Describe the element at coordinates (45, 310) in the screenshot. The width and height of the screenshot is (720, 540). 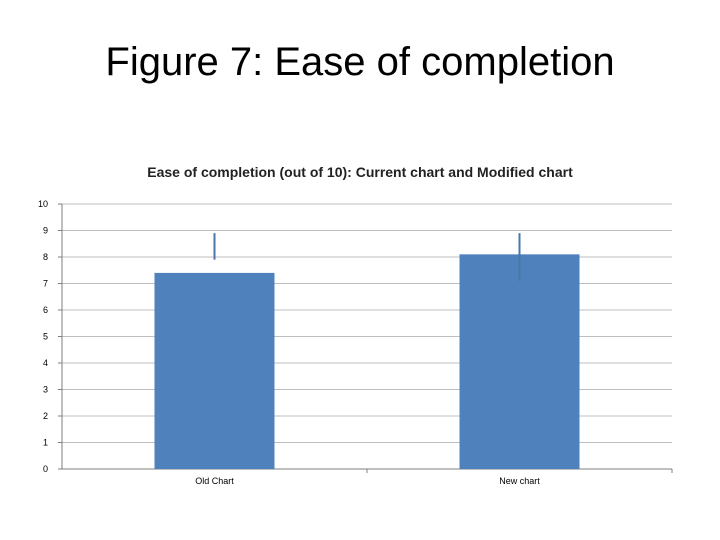
I see `y-tick-label: 6` at that location.